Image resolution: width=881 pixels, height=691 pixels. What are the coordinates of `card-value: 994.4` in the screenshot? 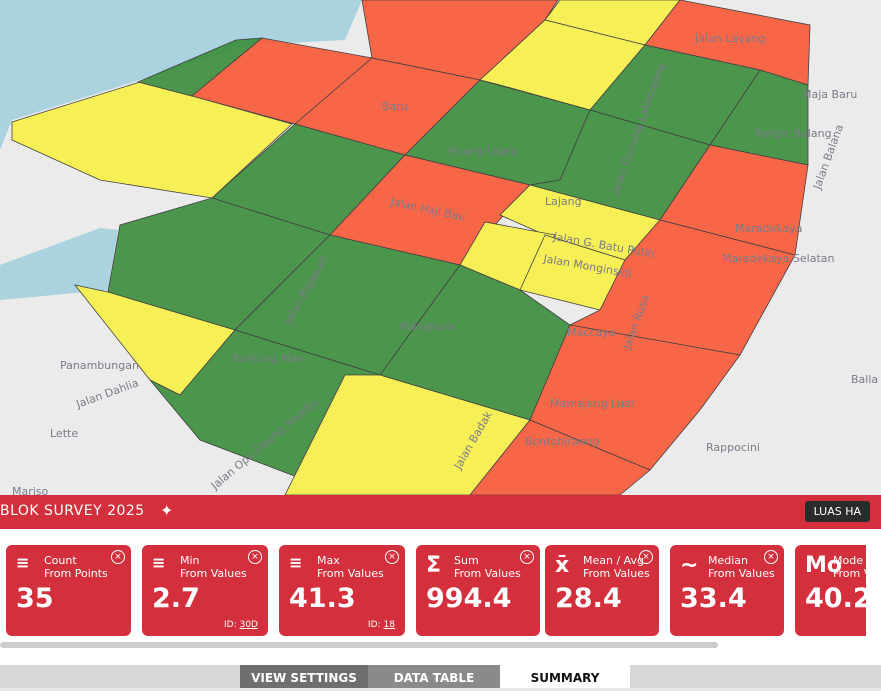 It's located at (469, 598).